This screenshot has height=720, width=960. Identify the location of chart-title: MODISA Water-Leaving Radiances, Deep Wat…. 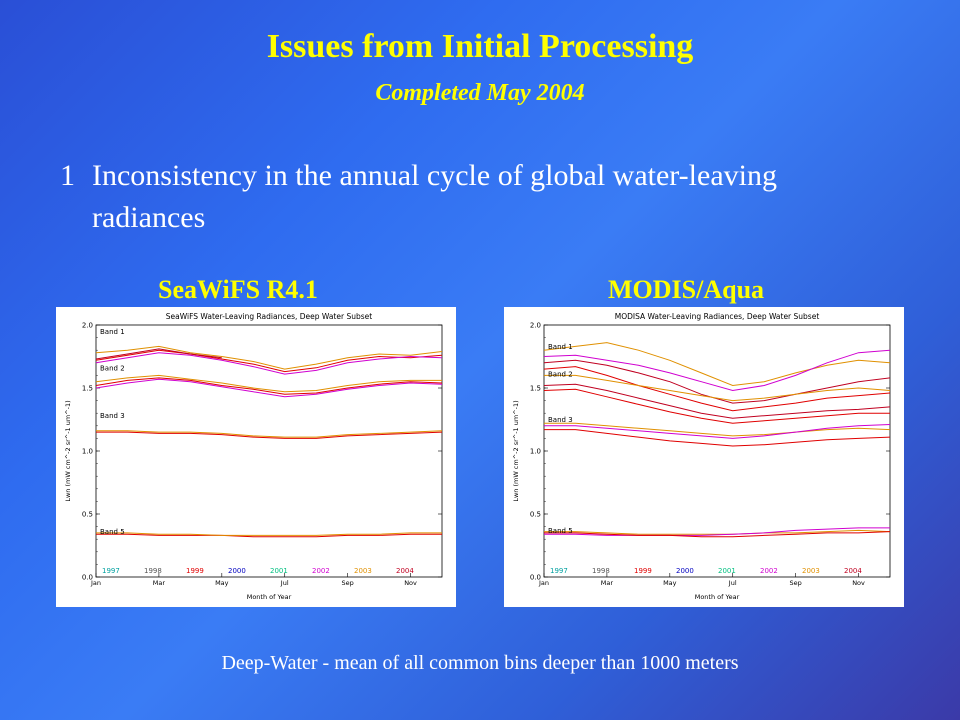
(717, 316).